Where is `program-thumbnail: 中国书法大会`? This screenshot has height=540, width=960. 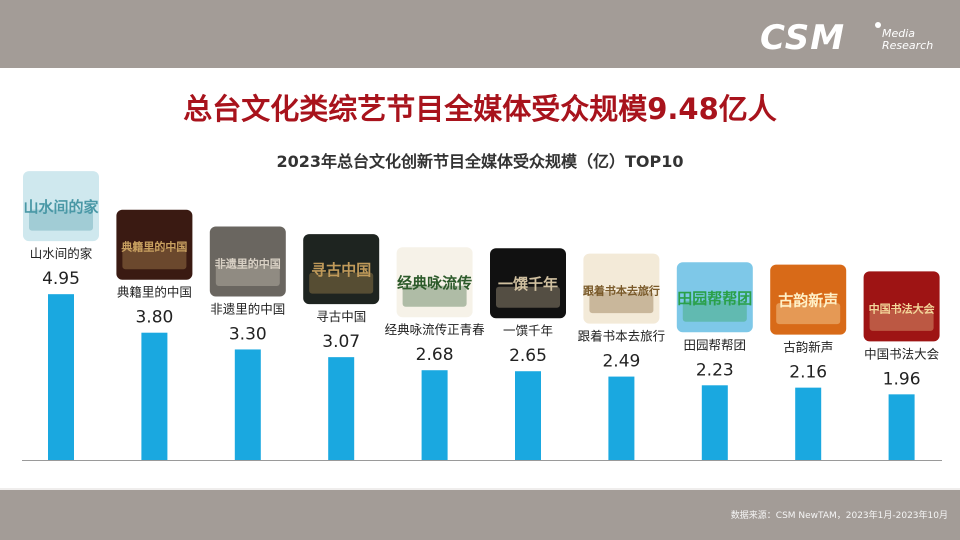 program-thumbnail: 中国书法大会 is located at coordinates (901, 306).